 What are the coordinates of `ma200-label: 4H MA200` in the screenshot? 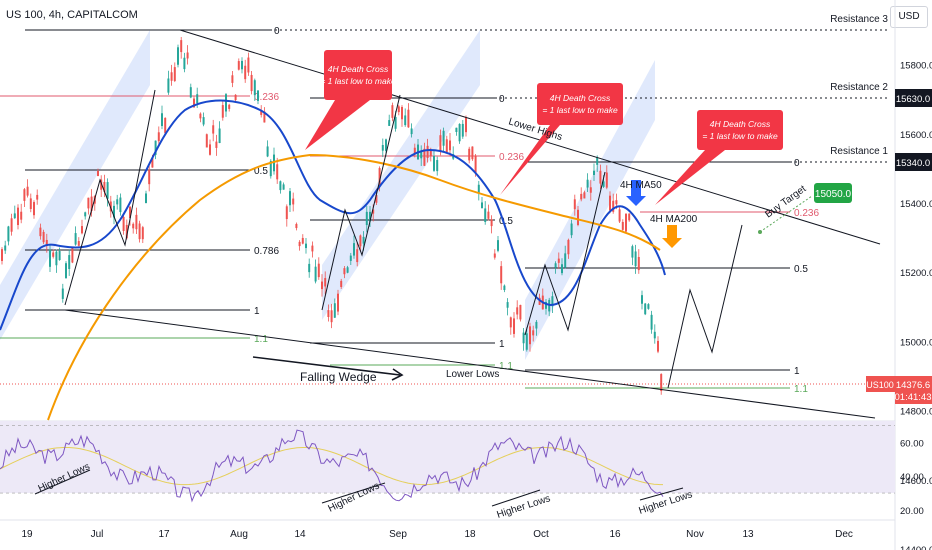 It's located at (674, 219).